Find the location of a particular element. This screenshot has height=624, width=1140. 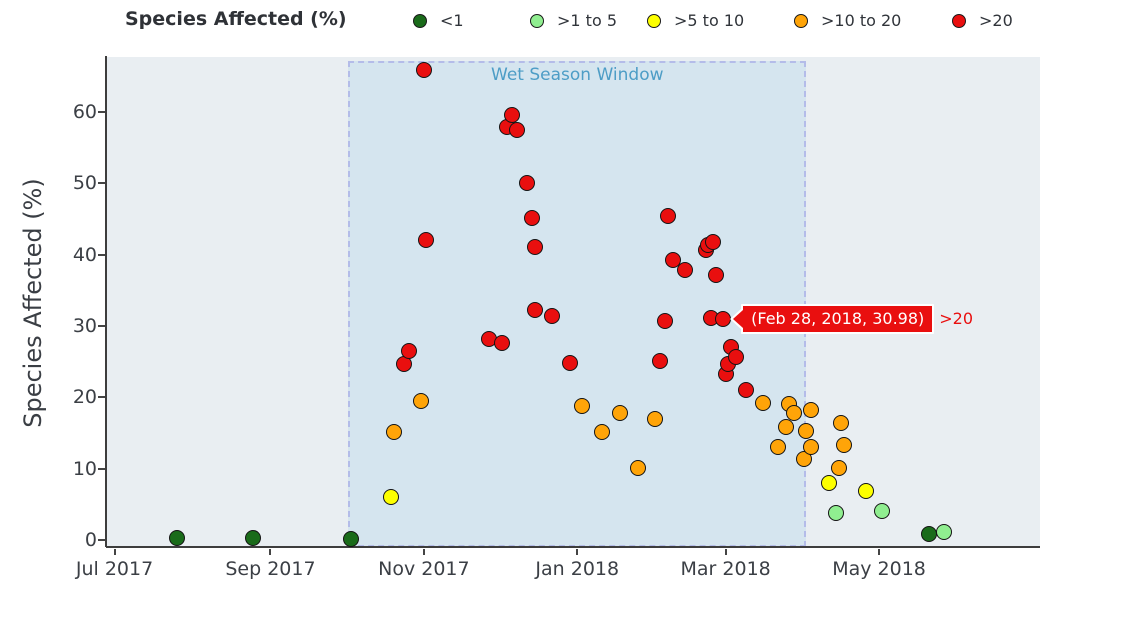

y-tick-label: 50 is located at coordinates (84, 183).